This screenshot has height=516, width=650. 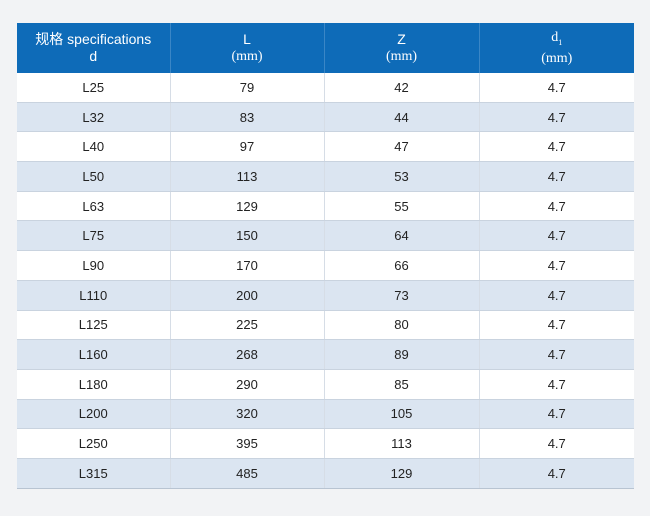 What do you see at coordinates (94, 206) in the screenshot?
I see `spec-cell: L63` at bounding box center [94, 206].